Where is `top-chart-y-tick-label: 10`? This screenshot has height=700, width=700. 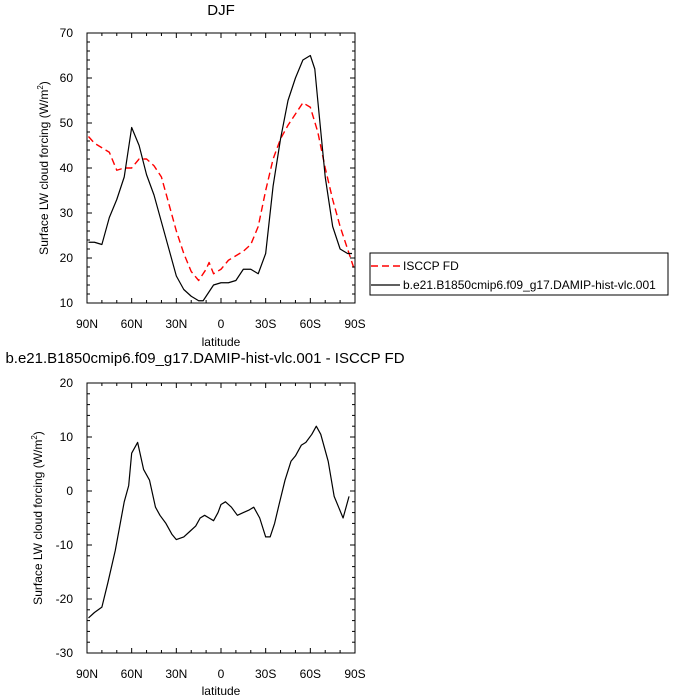
top-chart-y-tick-label: 10 is located at coordinates (67, 303).